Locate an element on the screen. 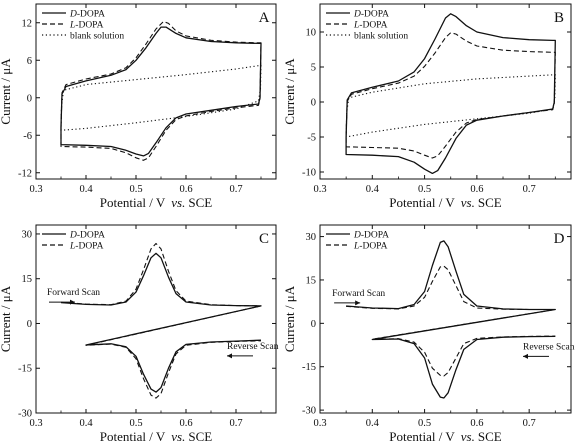 This screenshot has height=443, width=580. panel-letter: D is located at coordinates (559, 239).